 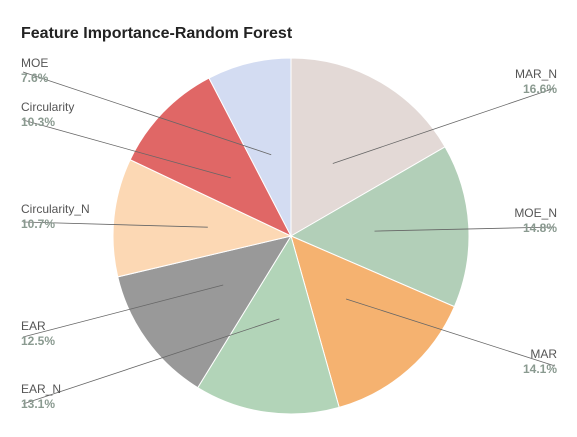 I want to click on pie-slice-moe, so click(x=250, y=147).